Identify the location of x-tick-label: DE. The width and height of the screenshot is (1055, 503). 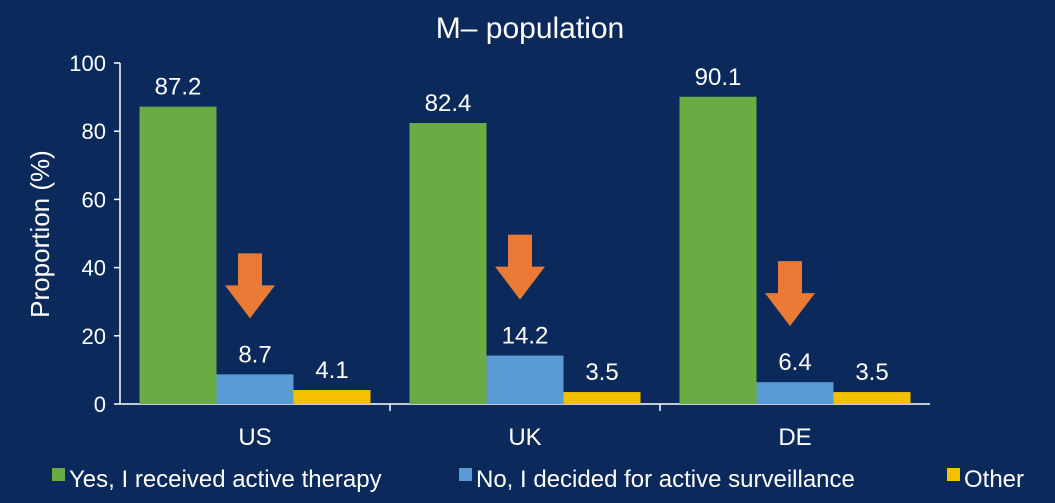
(794, 437).